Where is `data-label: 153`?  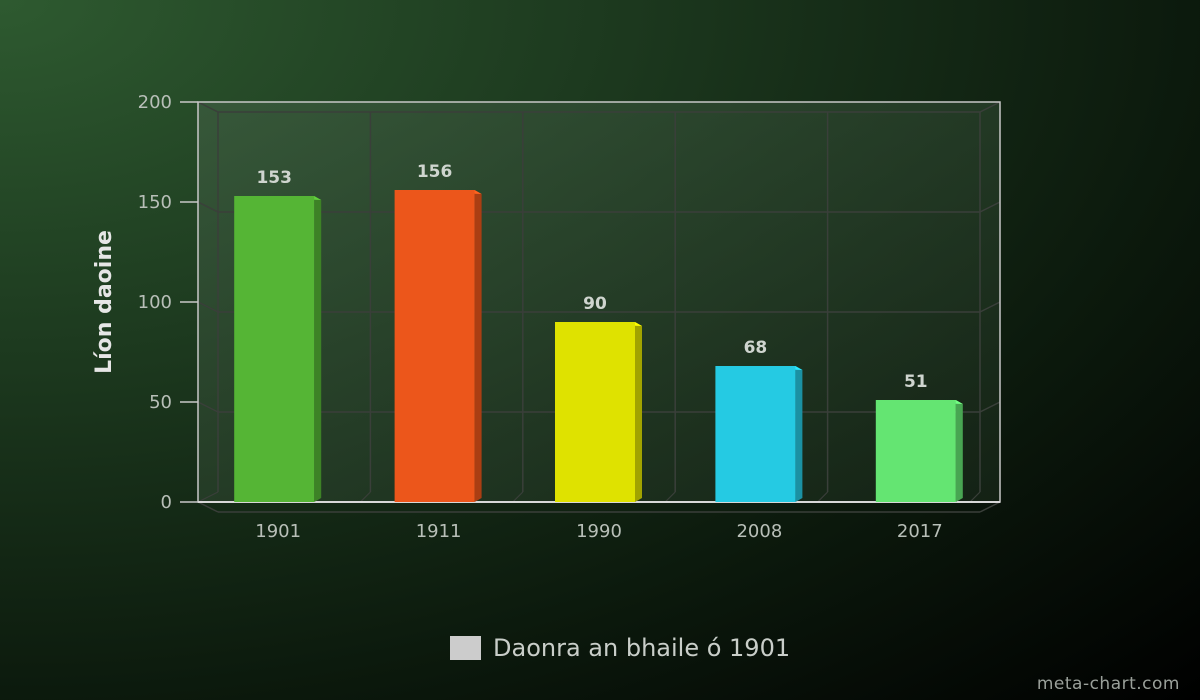
data-label: 153 is located at coordinates (274, 178).